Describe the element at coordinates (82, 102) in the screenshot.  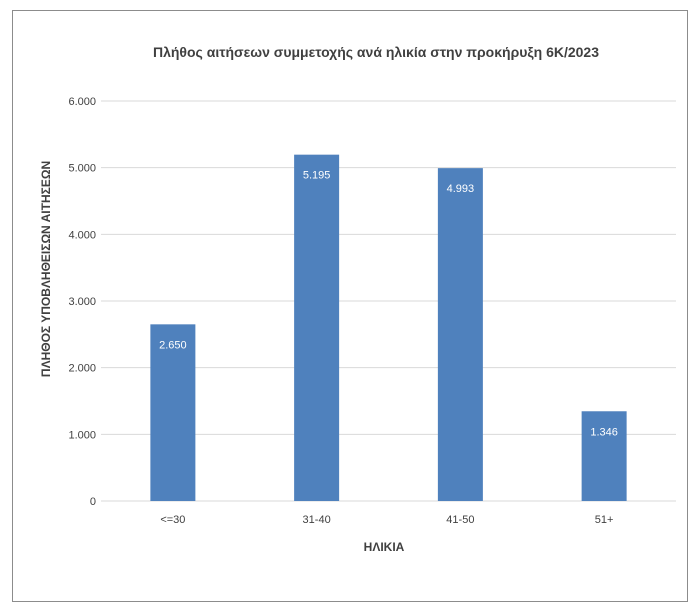
I see `y-tick-label: 6.000` at that location.